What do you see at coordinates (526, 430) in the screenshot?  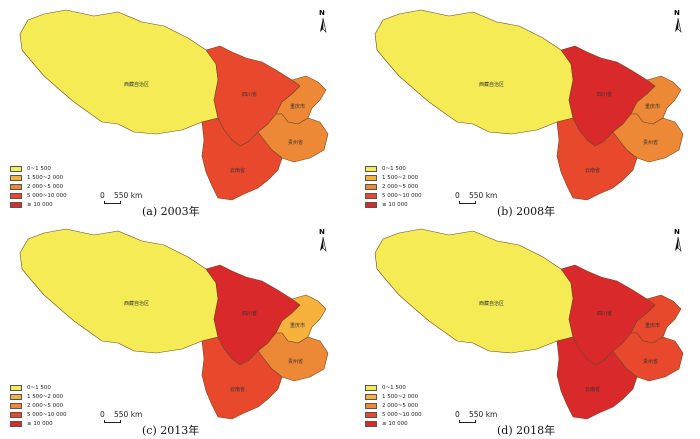 I see `panel-caption: (d) 2018年` at bounding box center [526, 430].